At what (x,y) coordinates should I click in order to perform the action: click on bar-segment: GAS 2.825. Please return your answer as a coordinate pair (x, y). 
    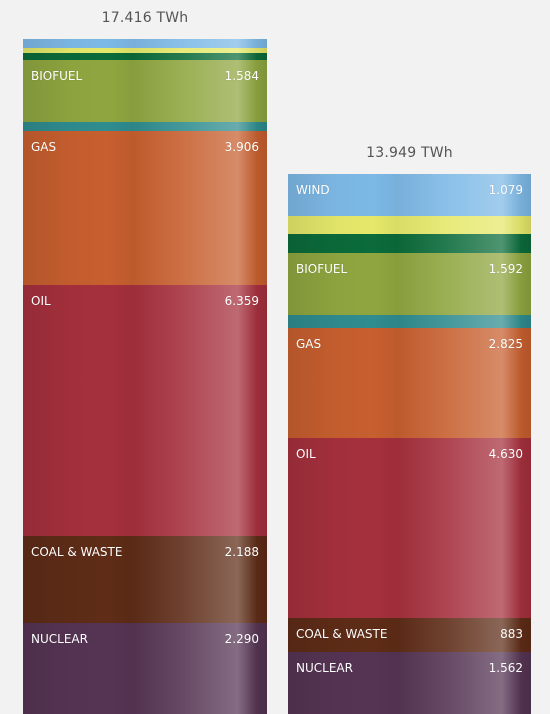
    Looking at the image, I should click on (409, 383).